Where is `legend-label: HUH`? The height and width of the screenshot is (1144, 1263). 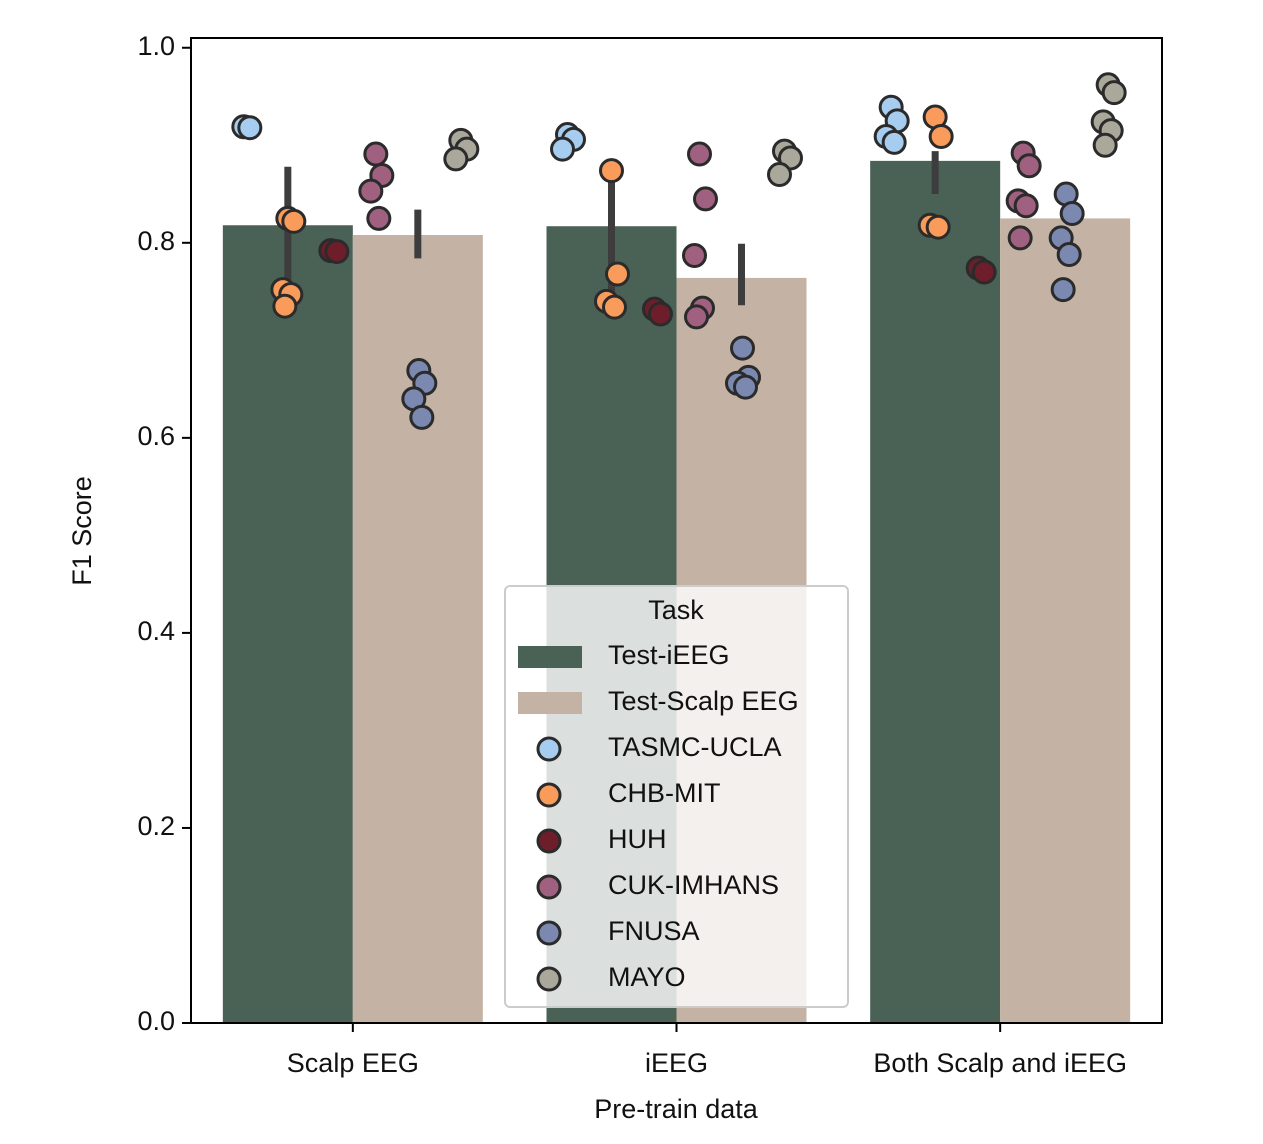
legend-label: HUH is located at coordinates (637, 839).